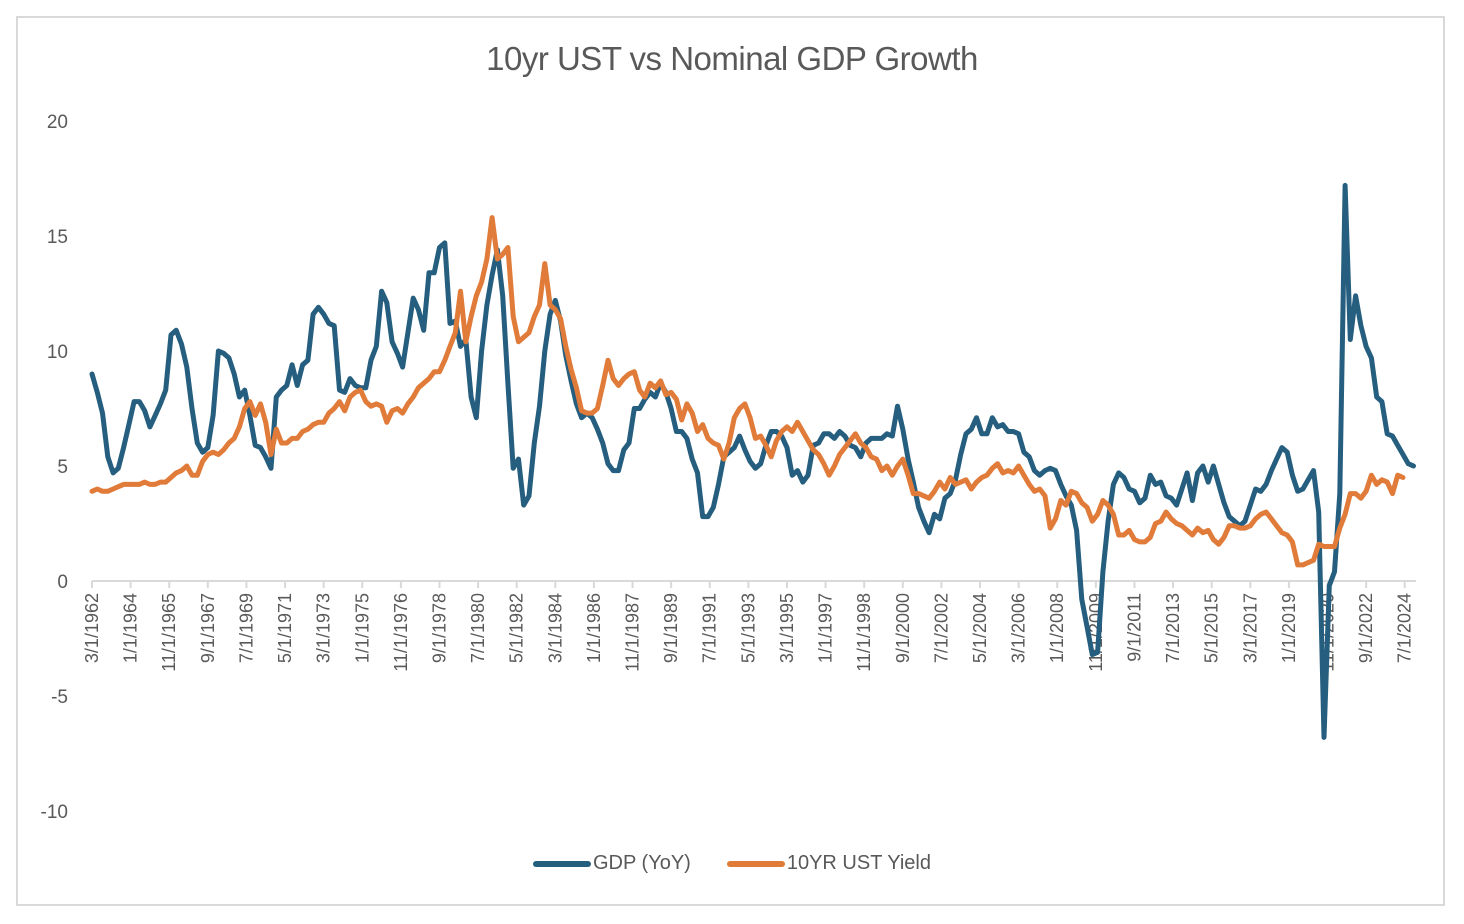 Image resolution: width=1464 pixels, height=924 pixels. What do you see at coordinates (57, 122) in the screenshot?
I see `y-tick-label: 20` at bounding box center [57, 122].